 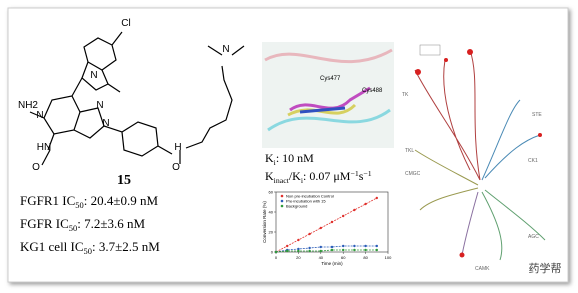 I want to click on compound-number: 15, so click(x=124, y=180).